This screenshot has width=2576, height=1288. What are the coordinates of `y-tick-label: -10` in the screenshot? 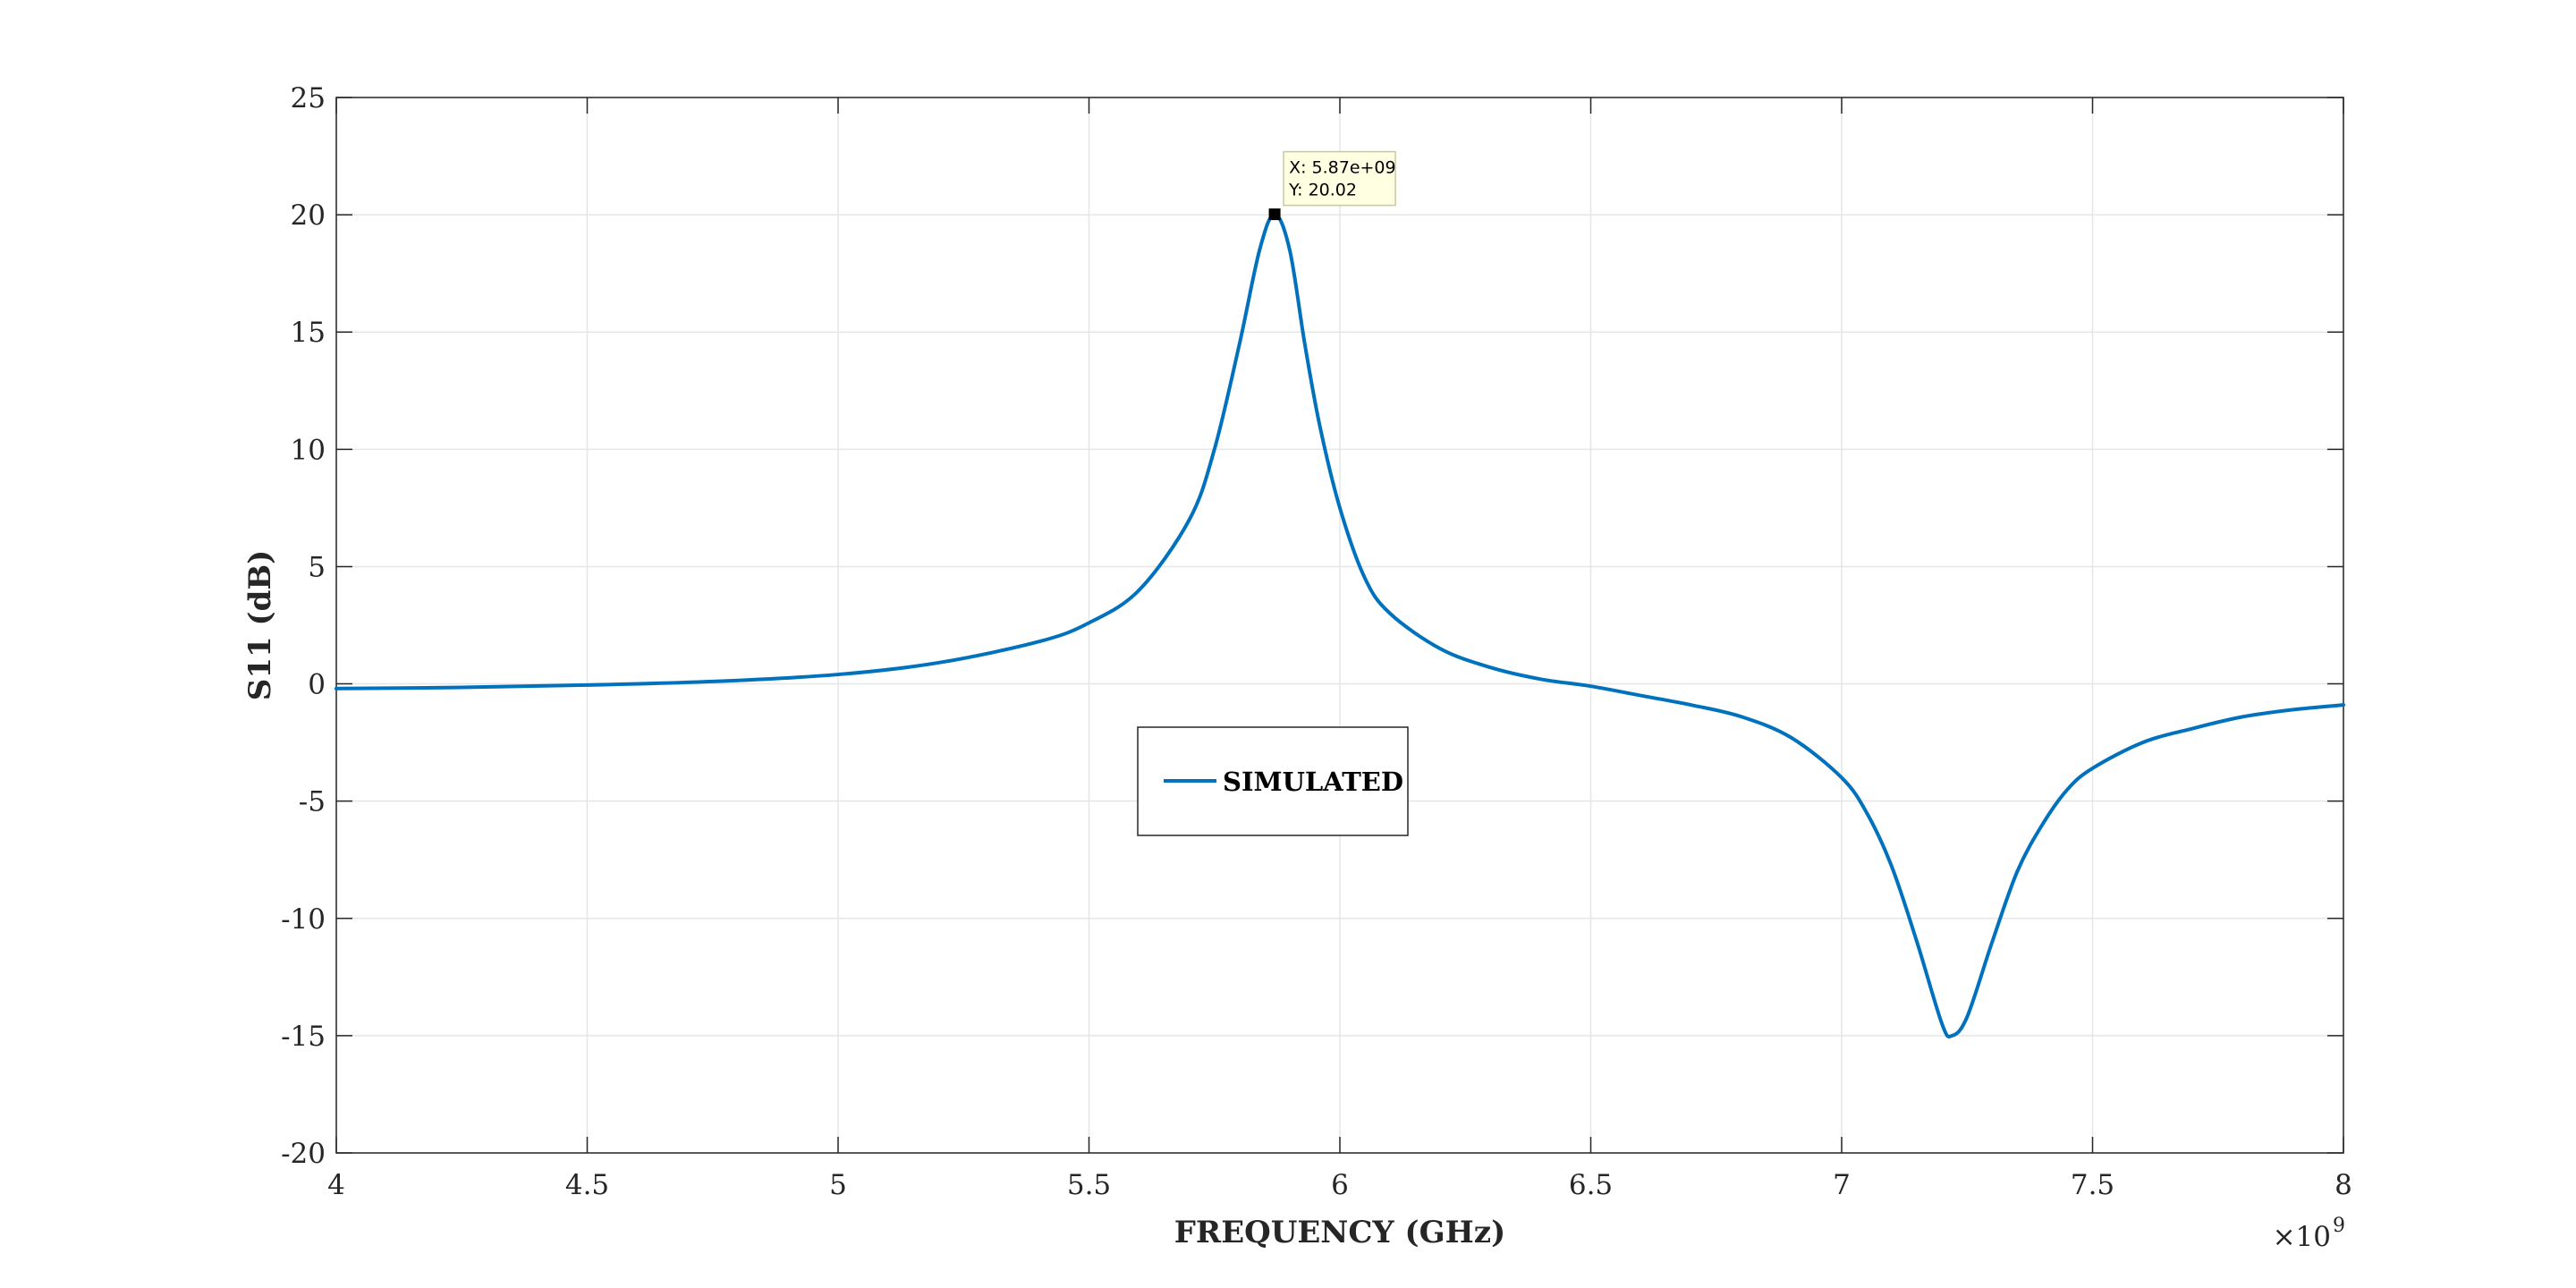 It's located at (303, 919).